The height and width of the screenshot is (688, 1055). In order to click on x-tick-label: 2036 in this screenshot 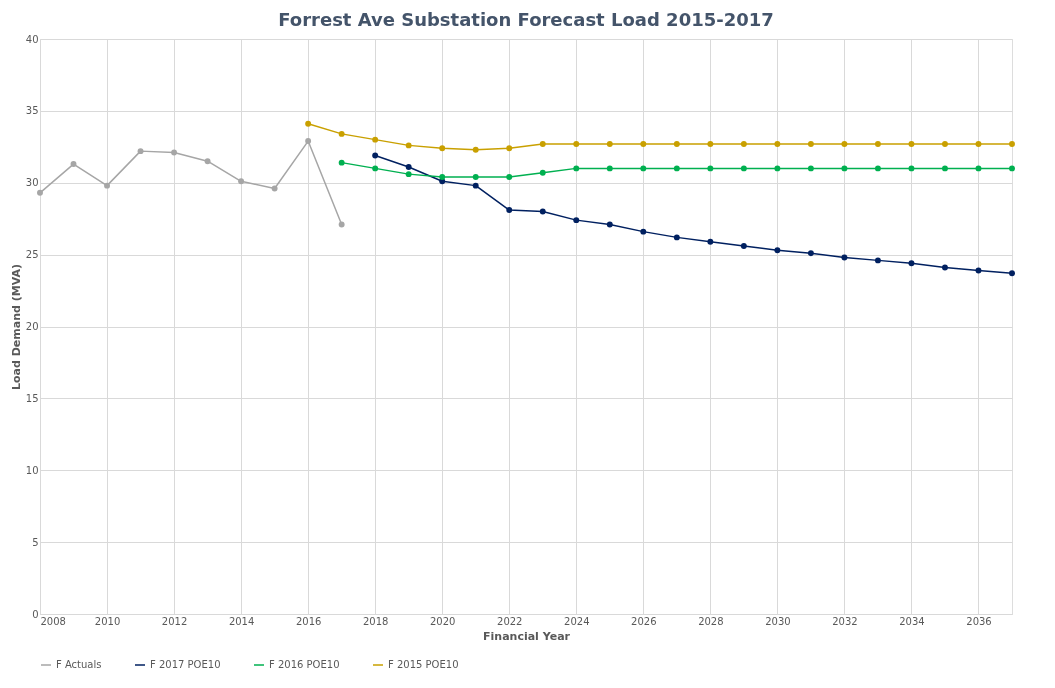, I will do `click(979, 621)`.